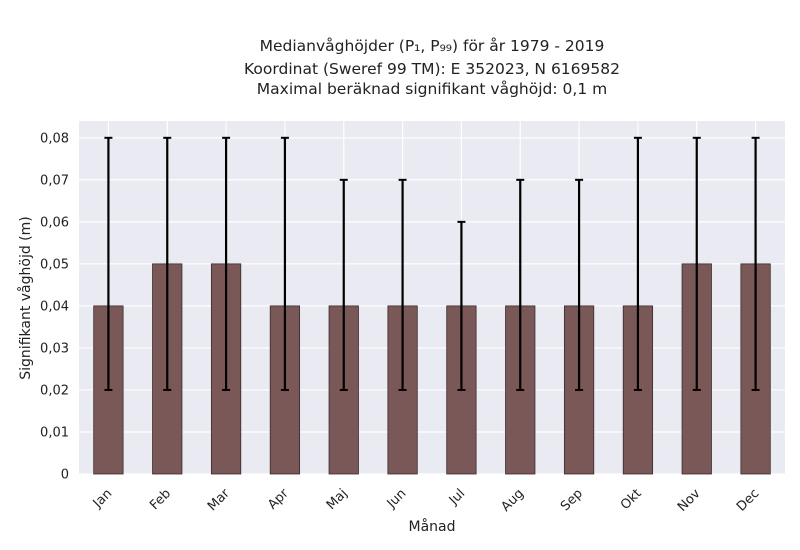  What do you see at coordinates (25, 297) in the screenshot?
I see `y-axis-label: Signifikant våghöjd (m)` at bounding box center [25, 297].